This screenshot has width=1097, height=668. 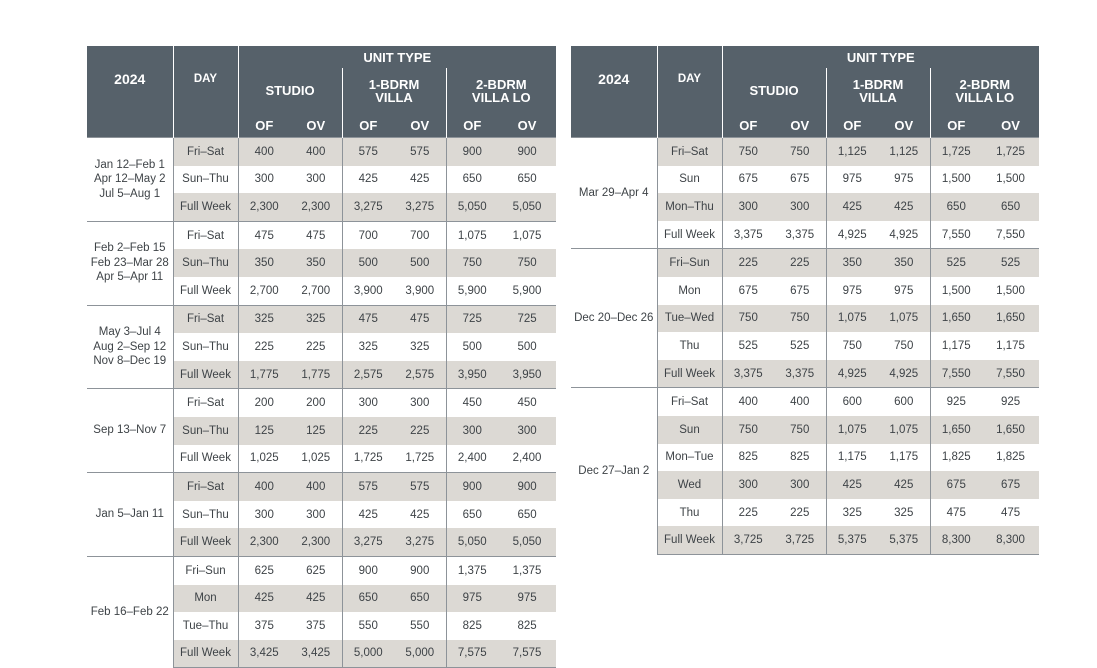 I want to click on ov-rate-cell: 1,500, so click(x=1010, y=290).